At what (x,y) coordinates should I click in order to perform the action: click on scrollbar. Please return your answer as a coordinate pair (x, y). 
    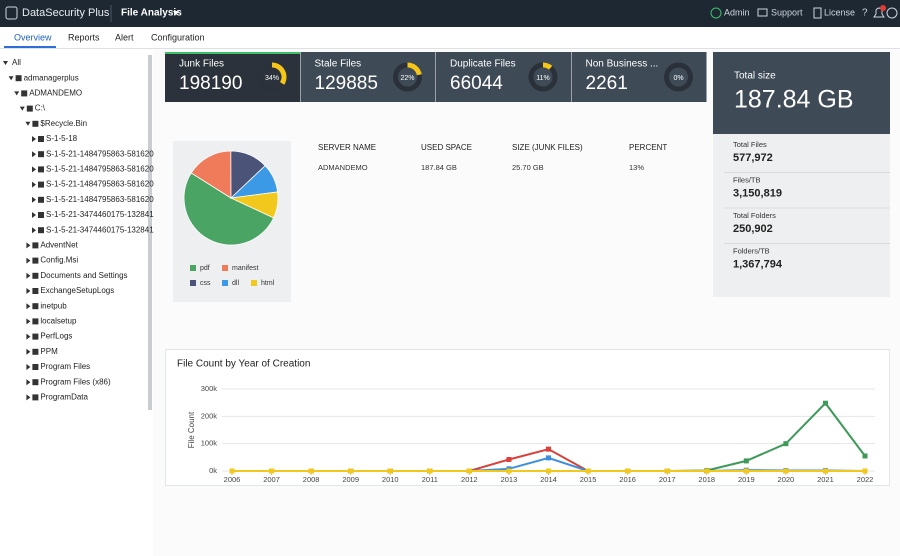
    Looking at the image, I should click on (150, 232).